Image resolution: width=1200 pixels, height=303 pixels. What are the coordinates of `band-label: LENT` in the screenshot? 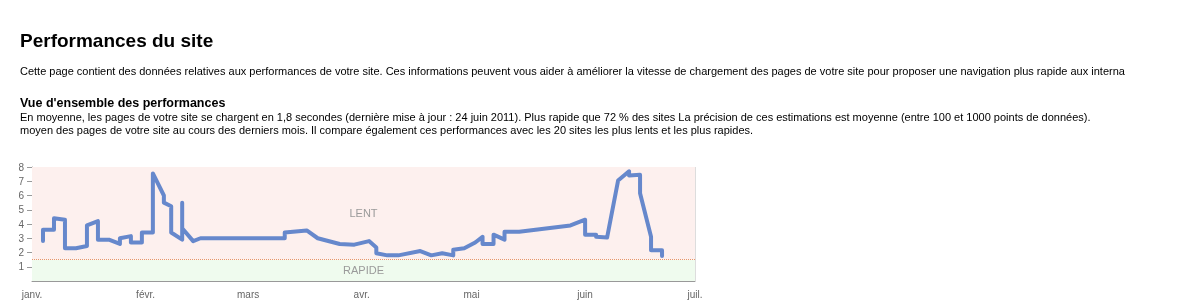 It's located at (363, 213).